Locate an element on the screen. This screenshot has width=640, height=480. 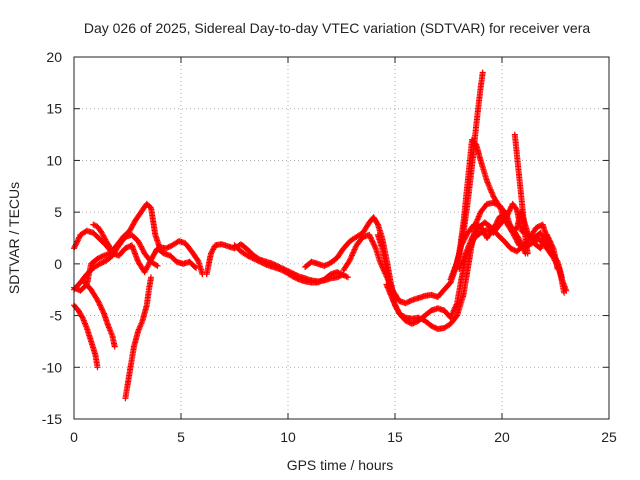
x-tick-label: 0 is located at coordinates (74, 437).